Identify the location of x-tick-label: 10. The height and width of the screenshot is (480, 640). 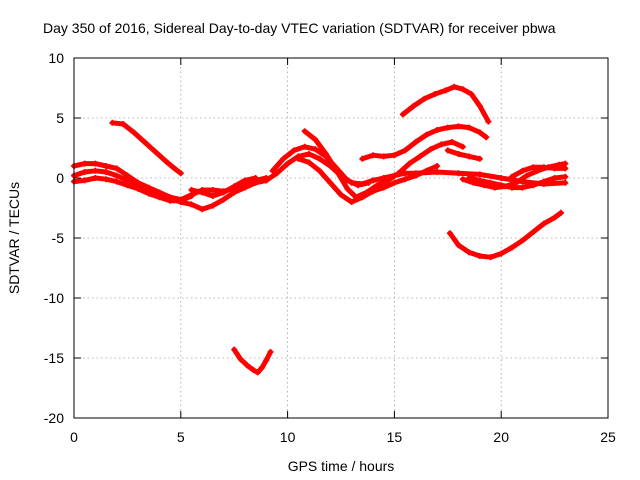
(288, 437).